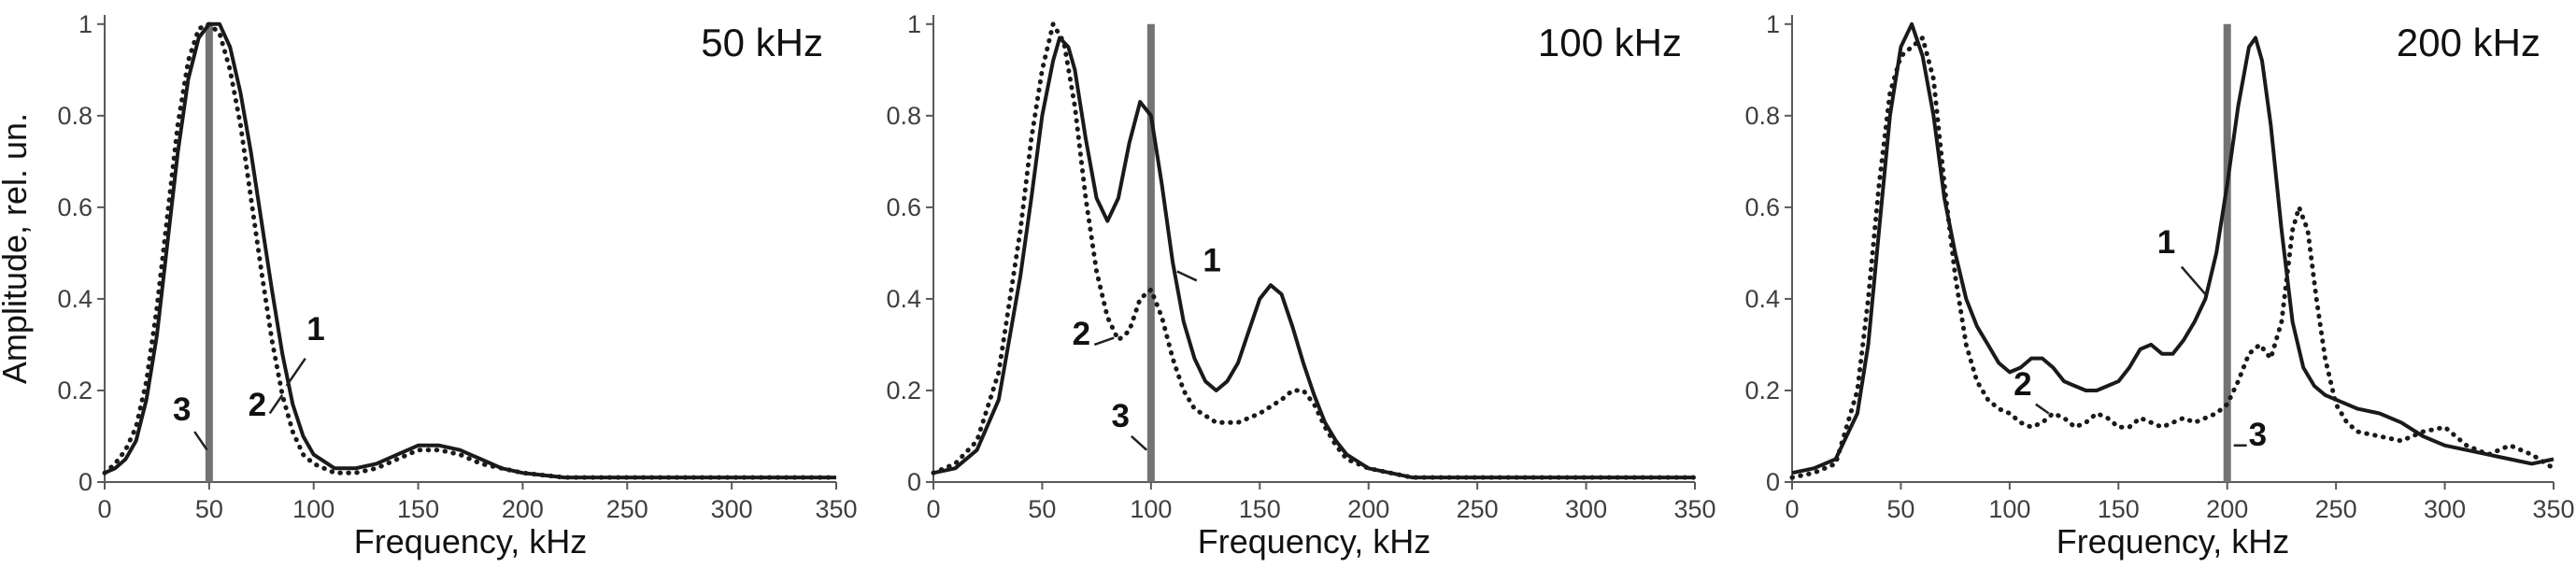 This screenshot has height=568, width=2576. Describe the element at coordinates (17, 248) in the screenshot. I see `y-axis-label: Amplitude, rel. un.` at that location.